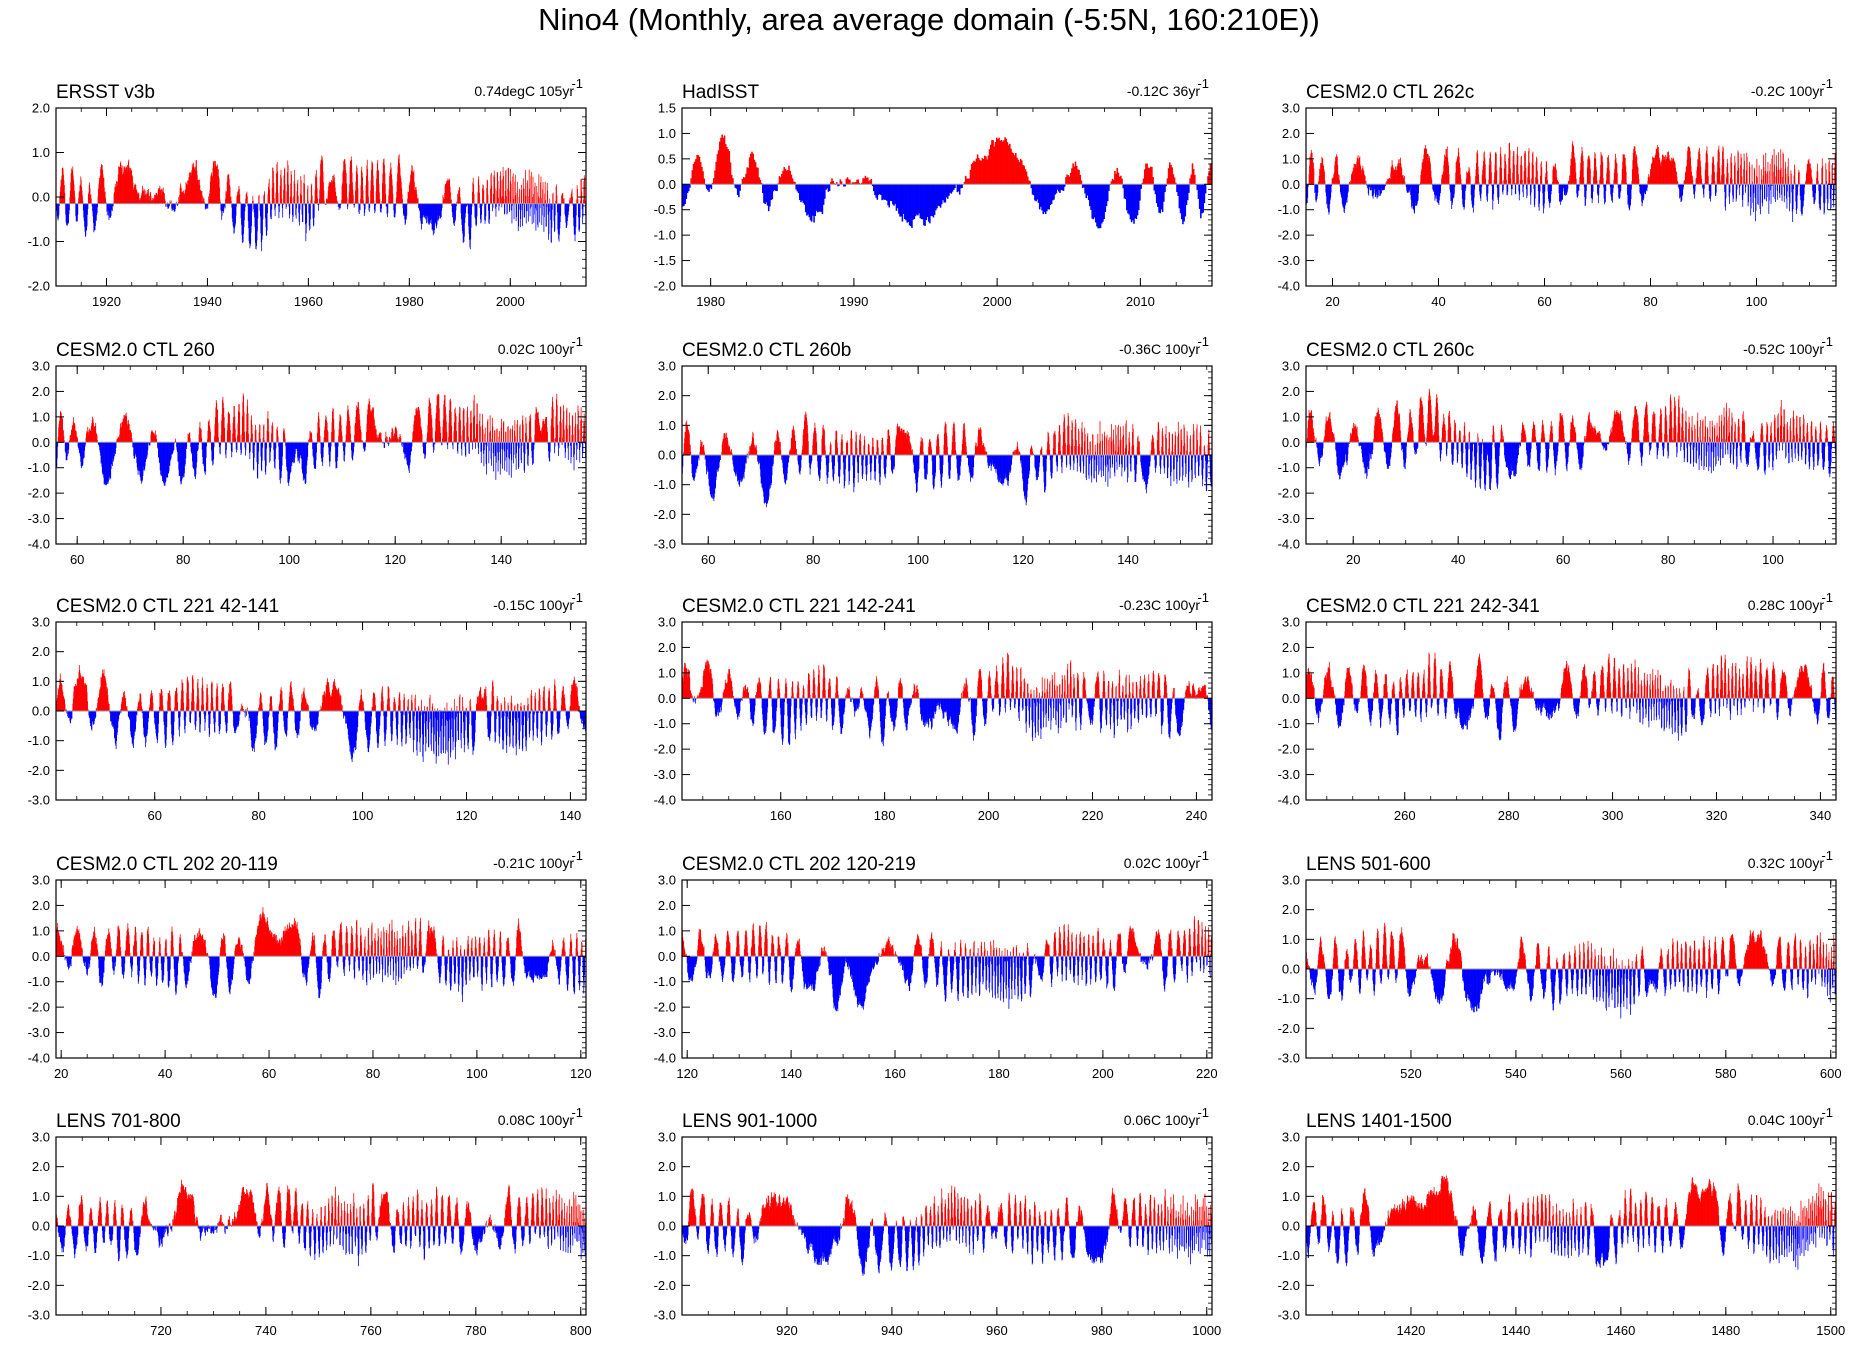  What do you see at coordinates (997, 301) in the screenshot?
I see `x-tick-label: 2000` at bounding box center [997, 301].